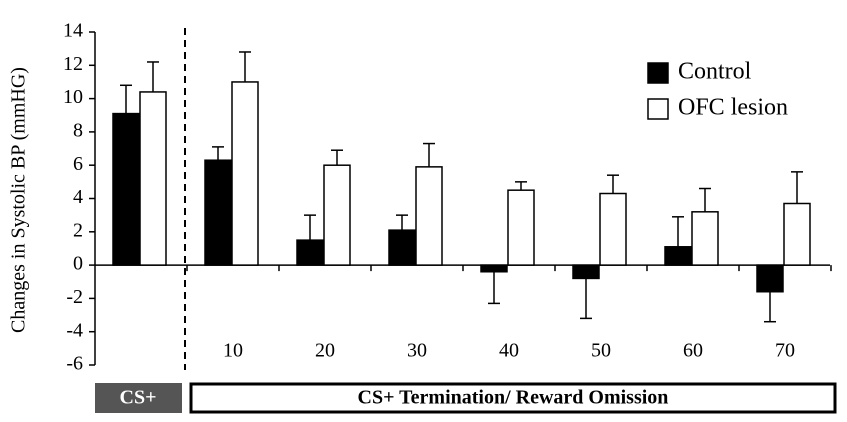 The height and width of the screenshot is (422, 847). I want to click on y-tick-label: 12, so click(73, 64).